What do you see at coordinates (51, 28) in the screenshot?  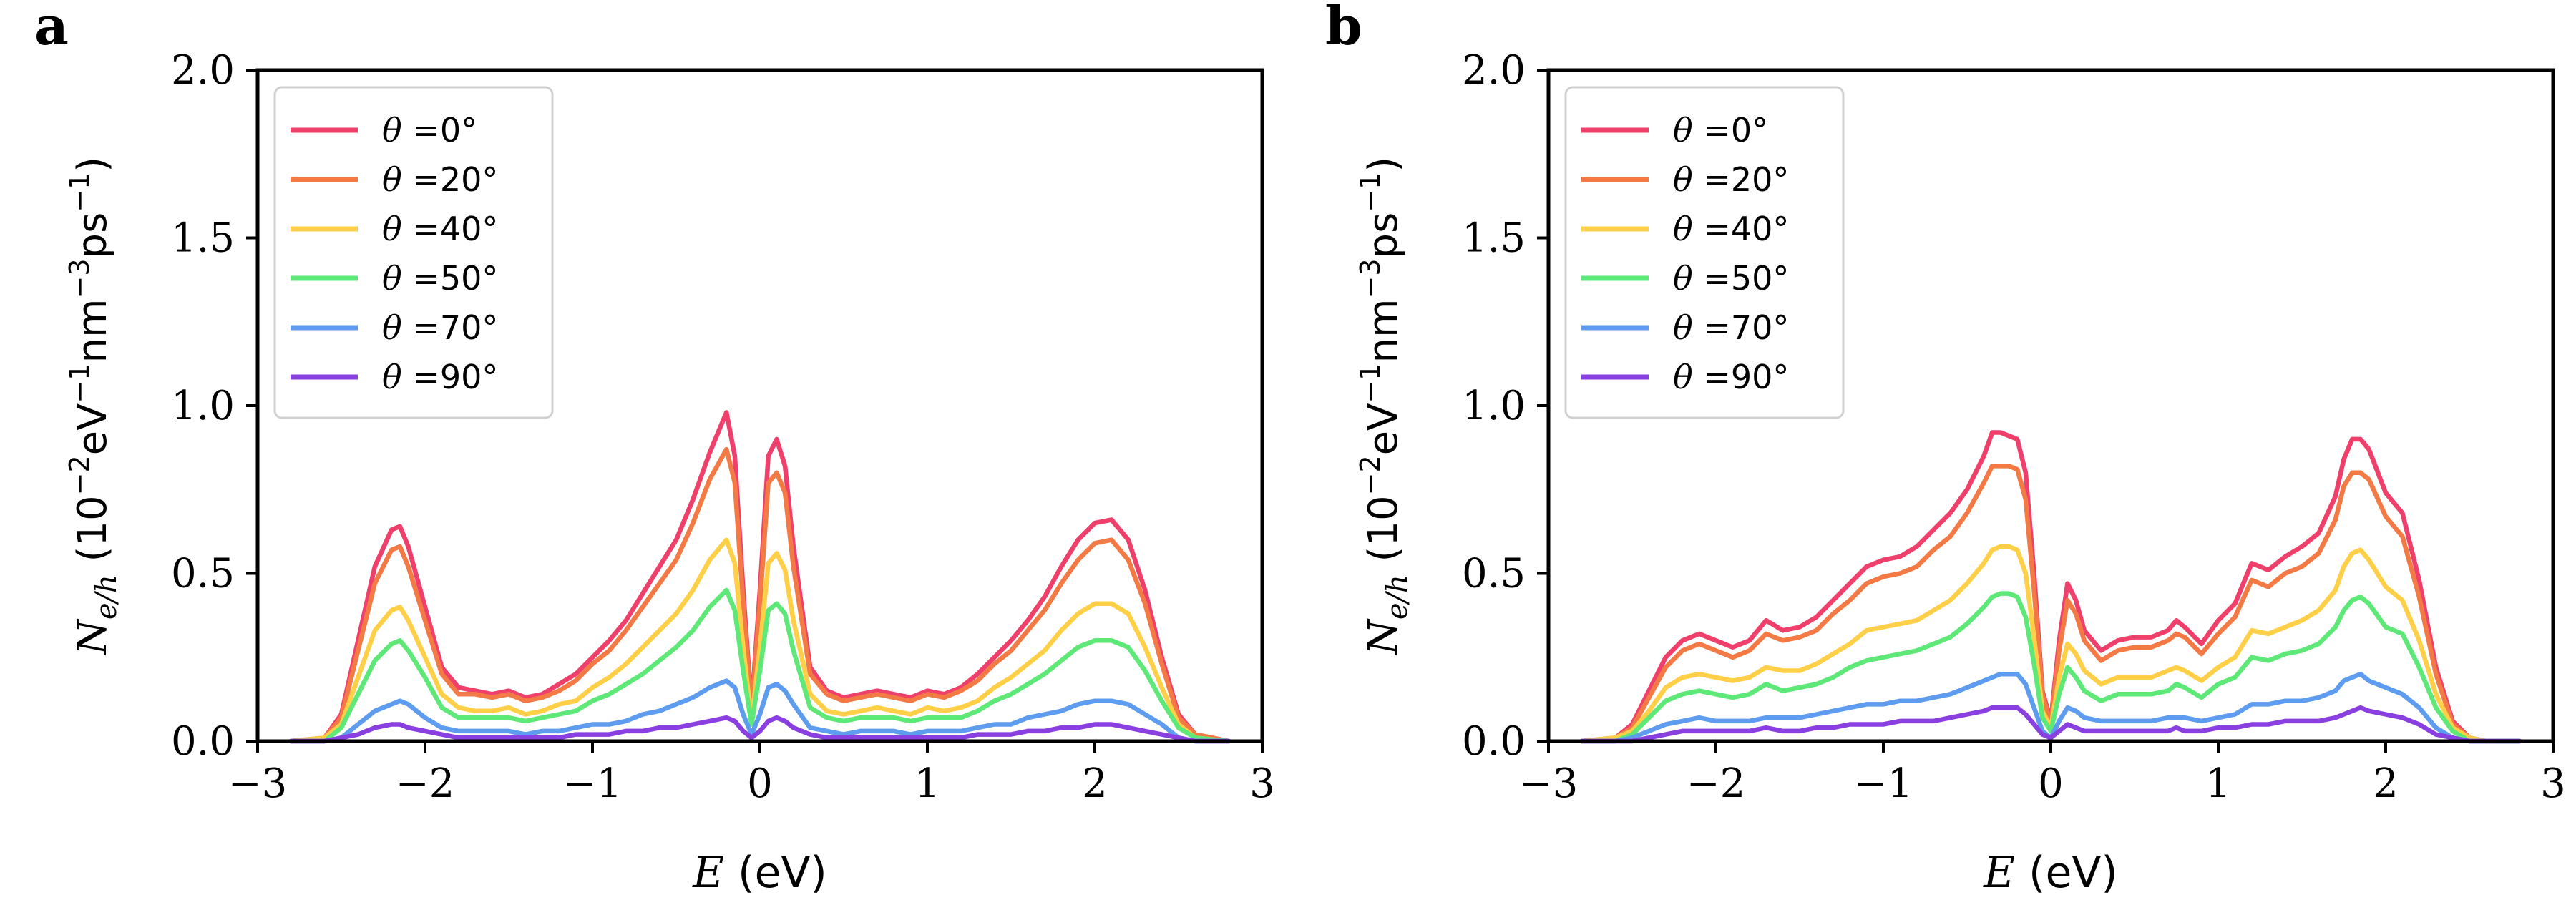 I see `panel-label: a` at bounding box center [51, 28].